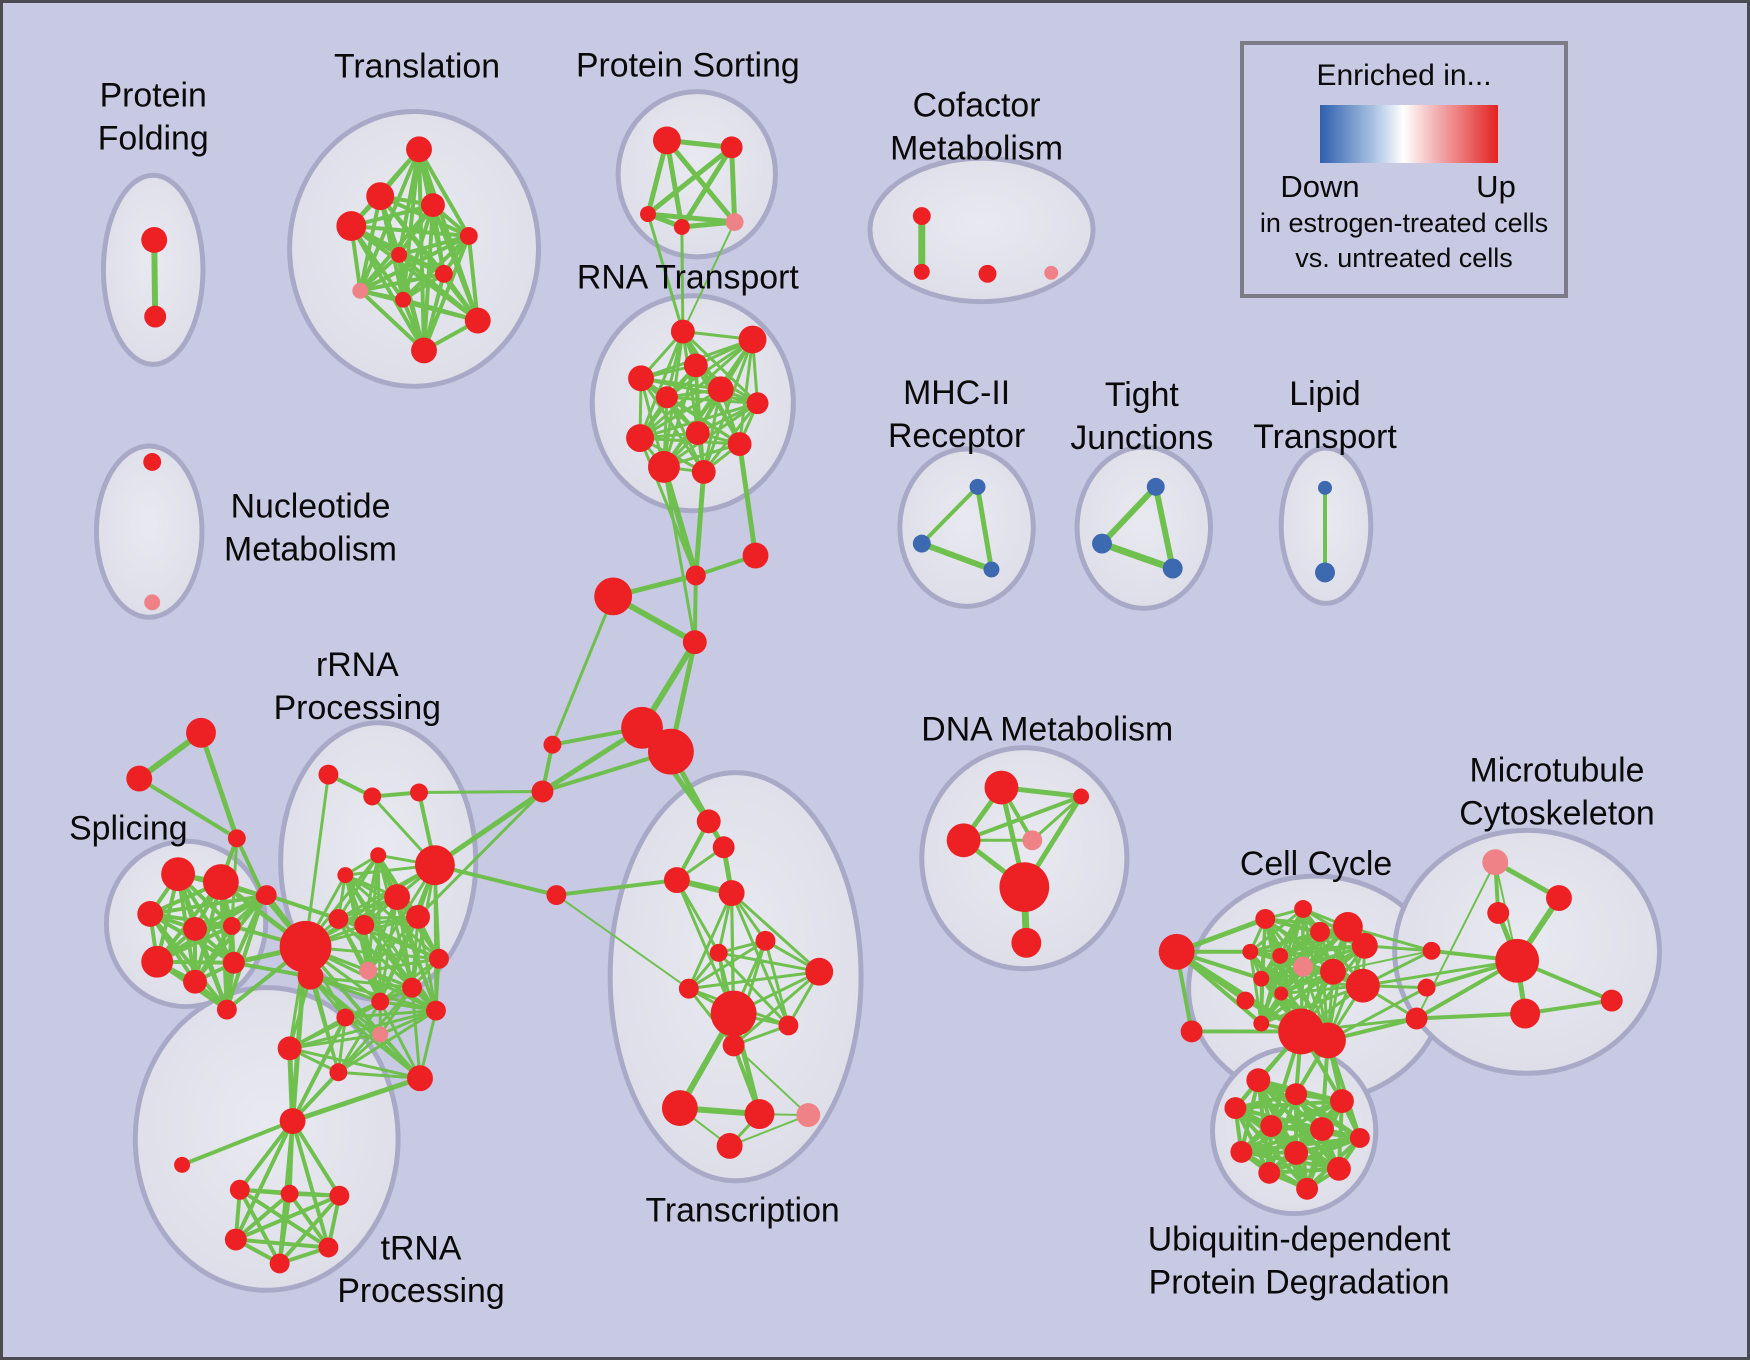 This screenshot has height=1360, width=1750. What do you see at coordinates (328, 1247) in the screenshot?
I see `node-tr7` at bounding box center [328, 1247].